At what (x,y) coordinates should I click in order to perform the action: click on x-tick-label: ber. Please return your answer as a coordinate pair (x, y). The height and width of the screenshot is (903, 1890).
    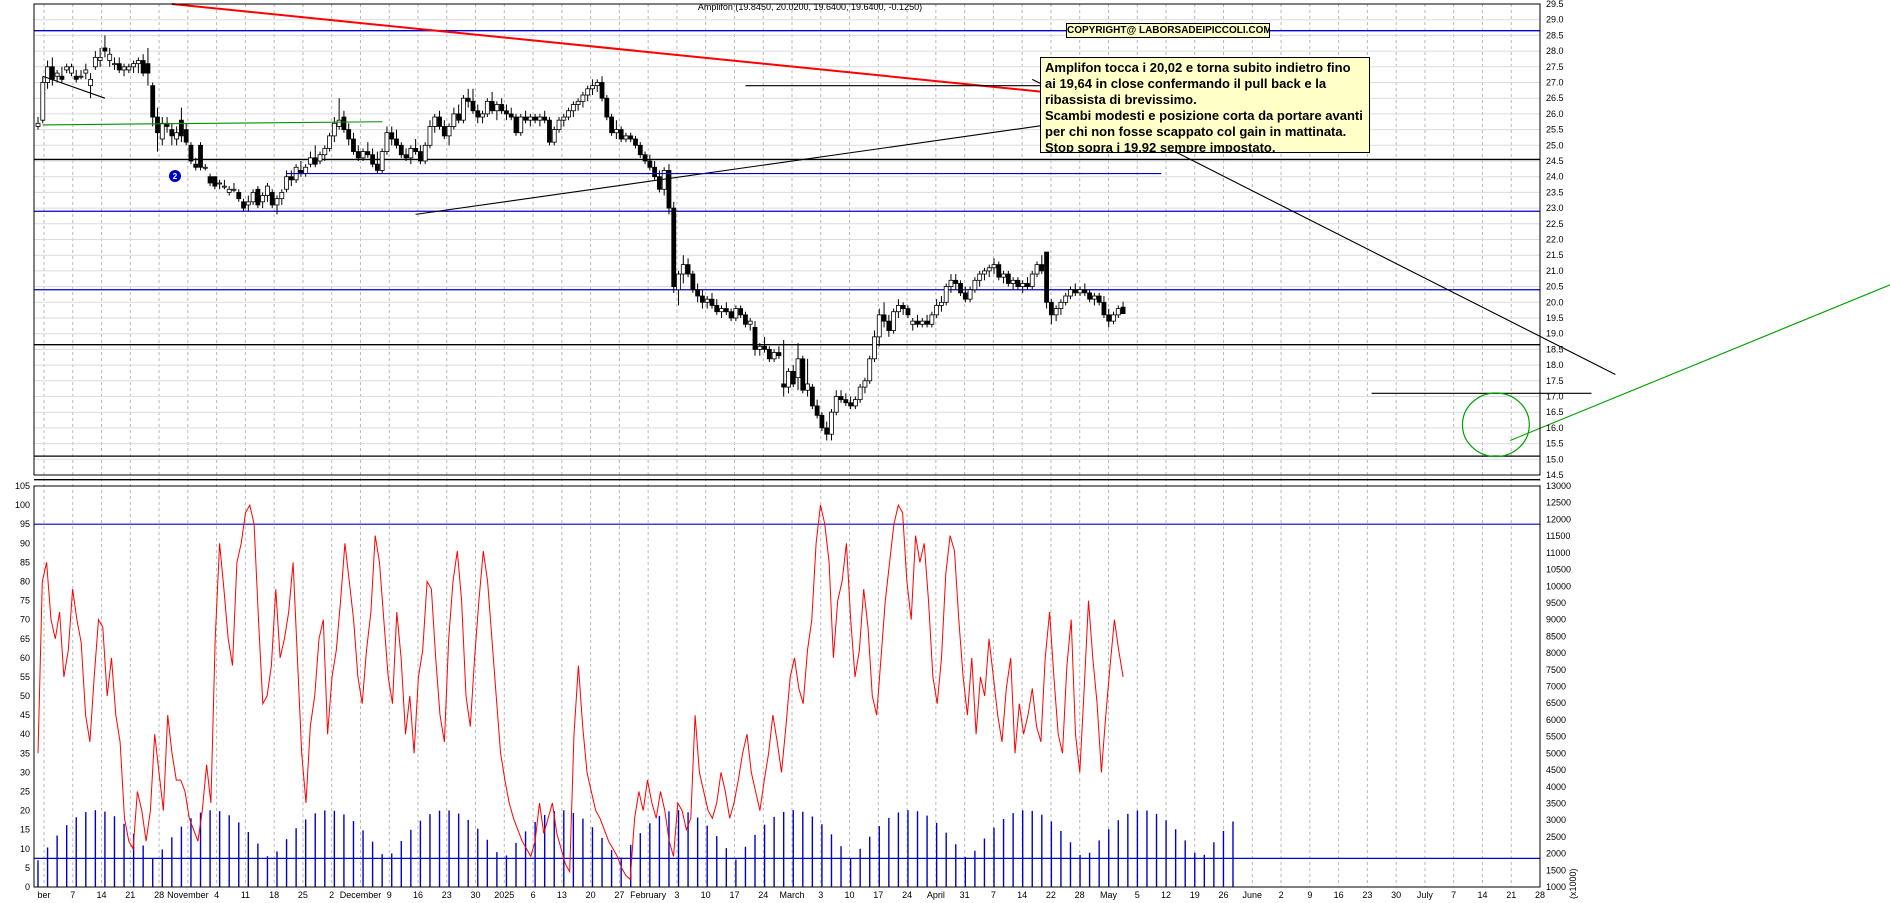
    Looking at the image, I should click on (43, 895).